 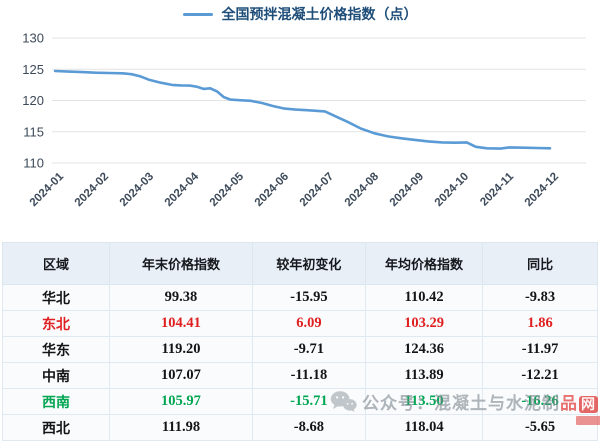 What do you see at coordinates (181, 427) in the screenshot?
I see `value-cell: 111.98` at bounding box center [181, 427].